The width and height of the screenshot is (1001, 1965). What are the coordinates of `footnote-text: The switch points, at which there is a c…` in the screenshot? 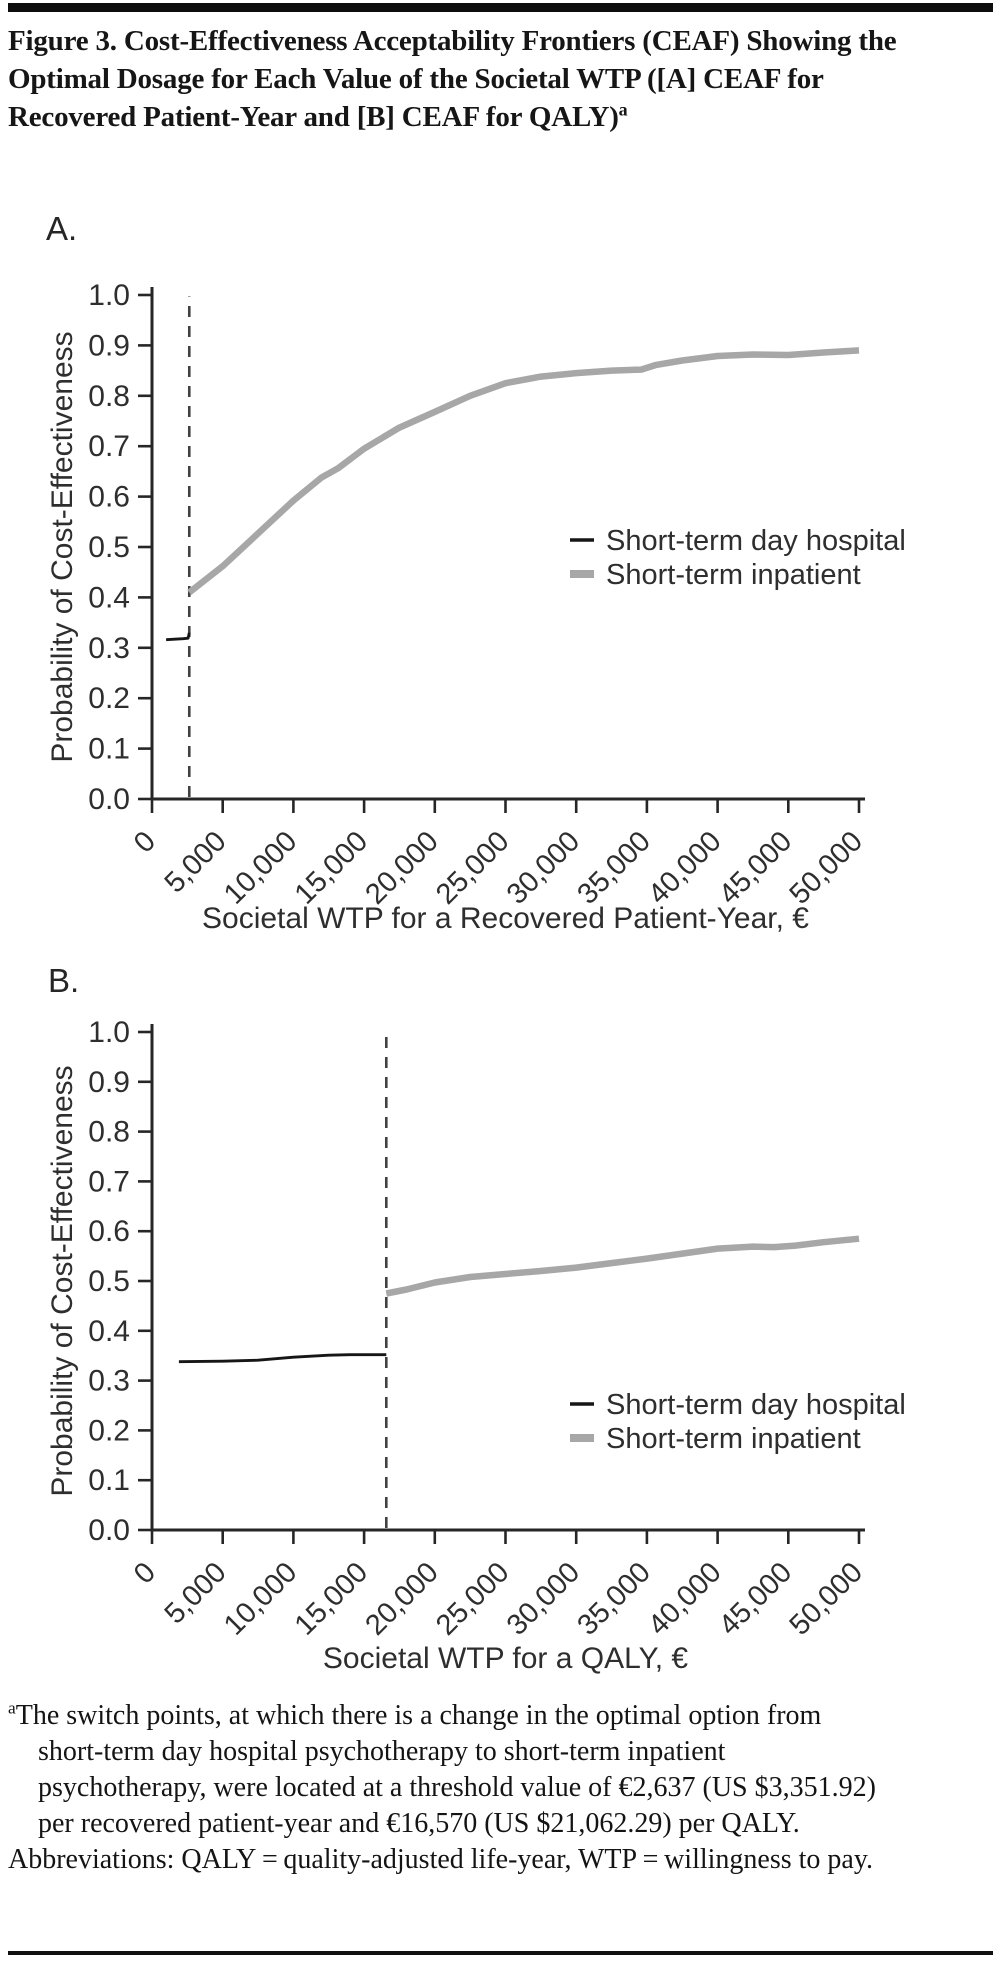 It's located at (445, 1769).